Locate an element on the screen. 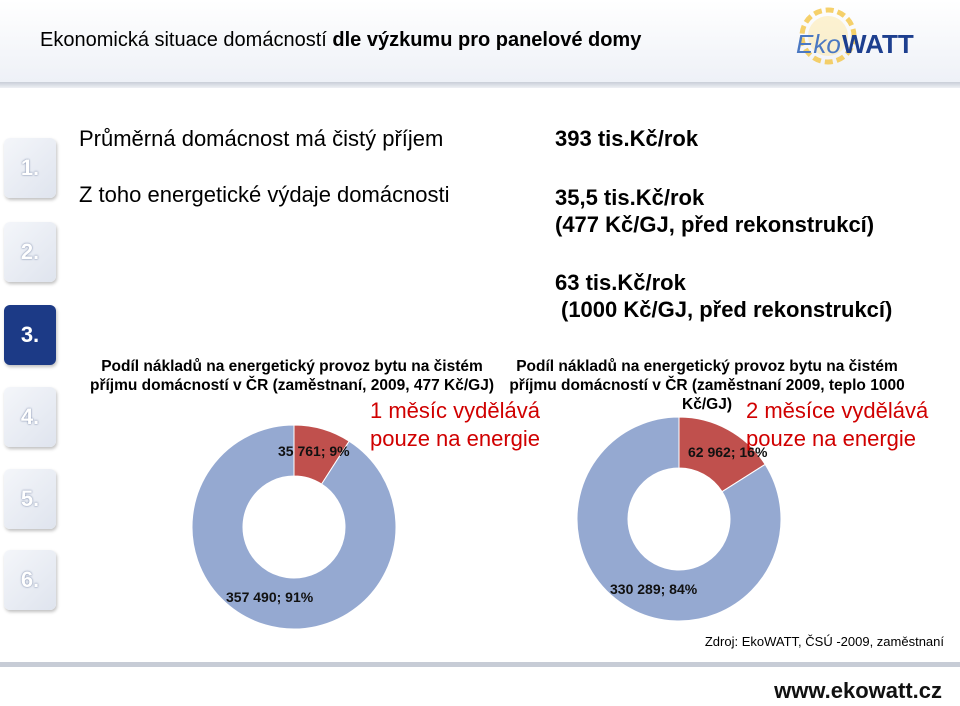  note-left-line2: pouze na energie is located at coordinates (455, 438).